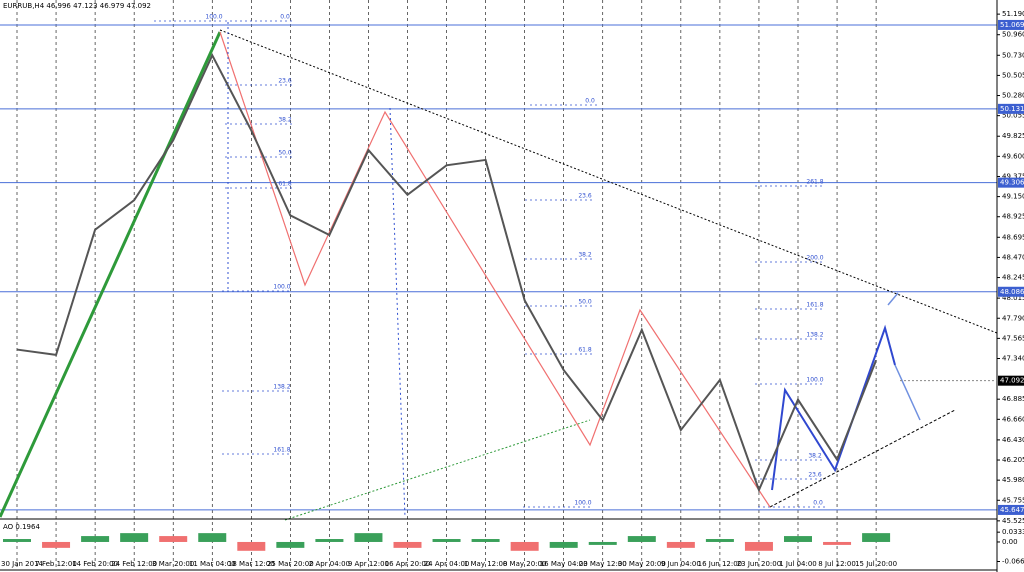  Describe the element at coordinates (251, 564) in the screenshot. I see `x-tick-label: 18 Mar 12:00` at that location.